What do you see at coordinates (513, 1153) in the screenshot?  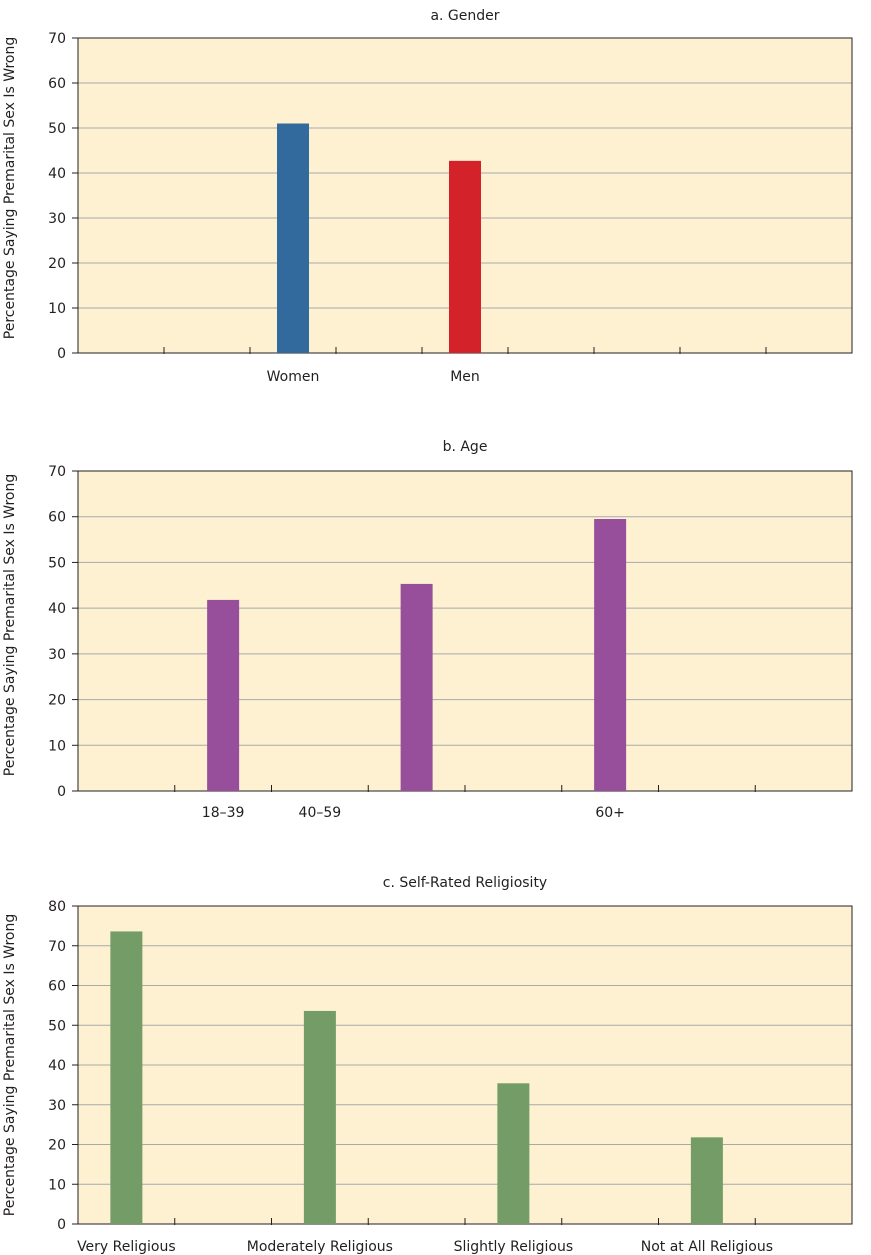 I see `bar-slightly-religious` at bounding box center [513, 1153].